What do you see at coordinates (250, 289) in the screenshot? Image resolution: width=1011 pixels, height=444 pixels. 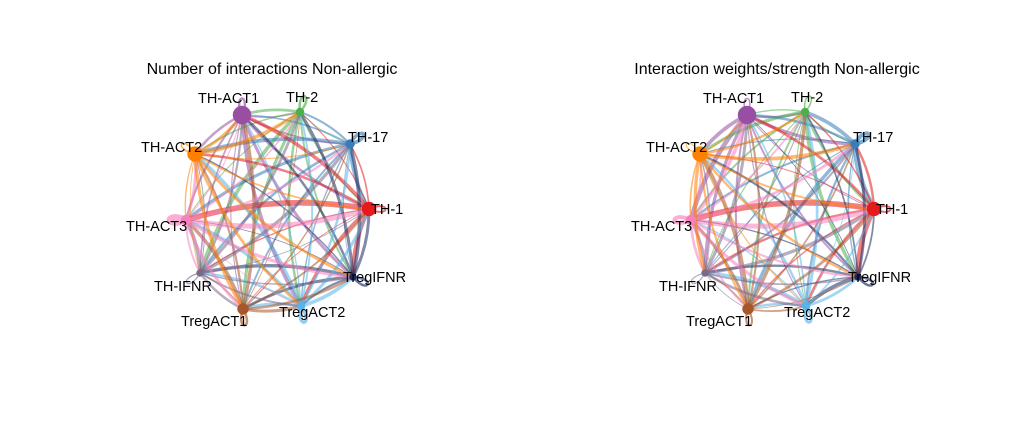 I see `edge-TregACT2-to-TH-IFNR` at bounding box center [250, 289].